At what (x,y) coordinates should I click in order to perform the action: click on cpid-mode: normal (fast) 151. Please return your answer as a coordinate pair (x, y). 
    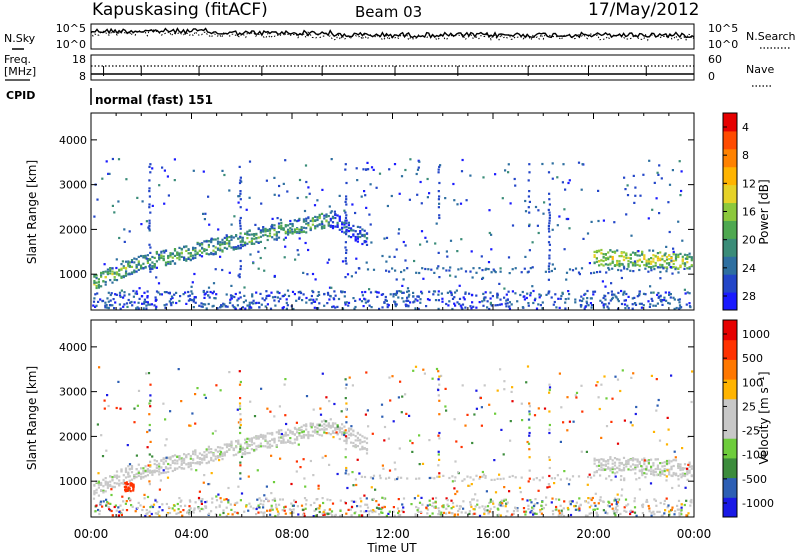
    Looking at the image, I should click on (154, 100).